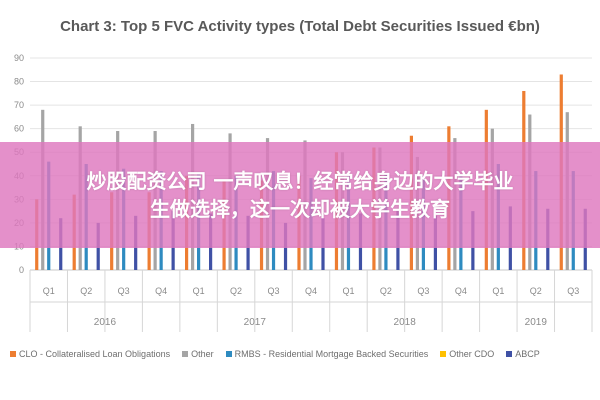 This screenshot has height=400, width=600. I want to click on year-labels: 2016 2017 2018 2019, so click(321, 322).